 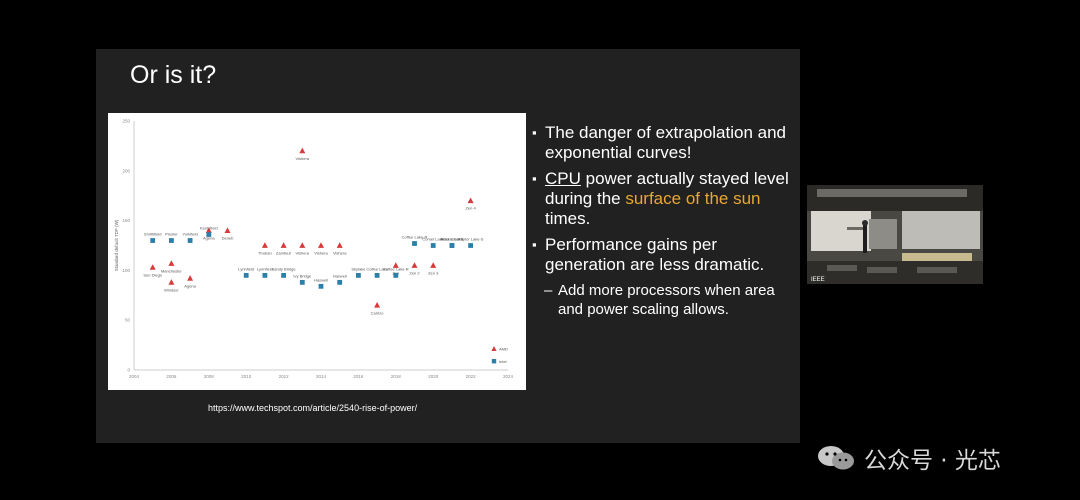 What do you see at coordinates (433, 239) in the screenshot?
I see `intel-point-label: Comet Lake` at bounding box center [433, 239].